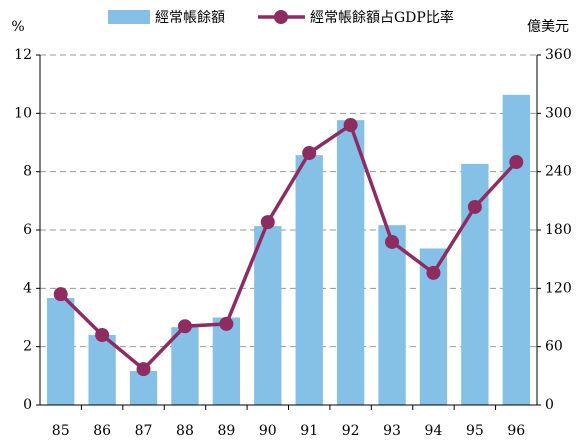 The image size is (579, 443). I want to click on y2-tick-label: 240, so click(558, 172).